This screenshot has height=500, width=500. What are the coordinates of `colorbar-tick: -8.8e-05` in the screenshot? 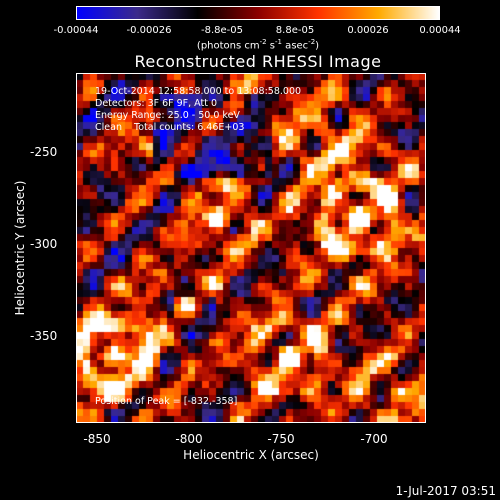 It's located at (222, 30).